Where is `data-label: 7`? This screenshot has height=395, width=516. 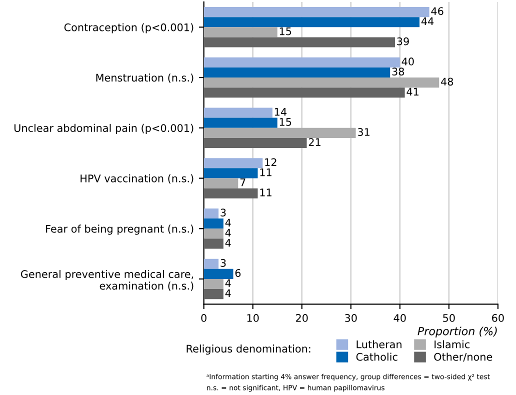
data-label: 7 is located at coordinates (243, 182).